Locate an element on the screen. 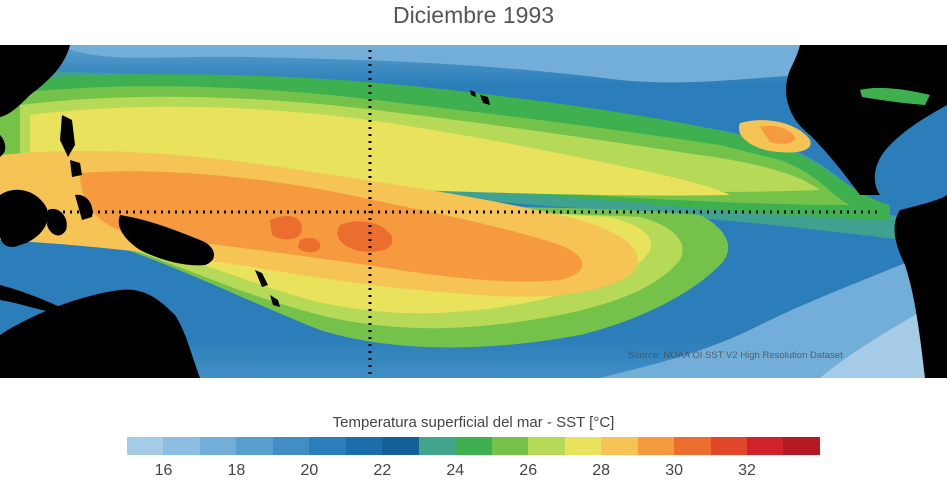 This screenshot has width=947, height=480. colorbar-tick-label: 24 is located at coordinates (455, 470).